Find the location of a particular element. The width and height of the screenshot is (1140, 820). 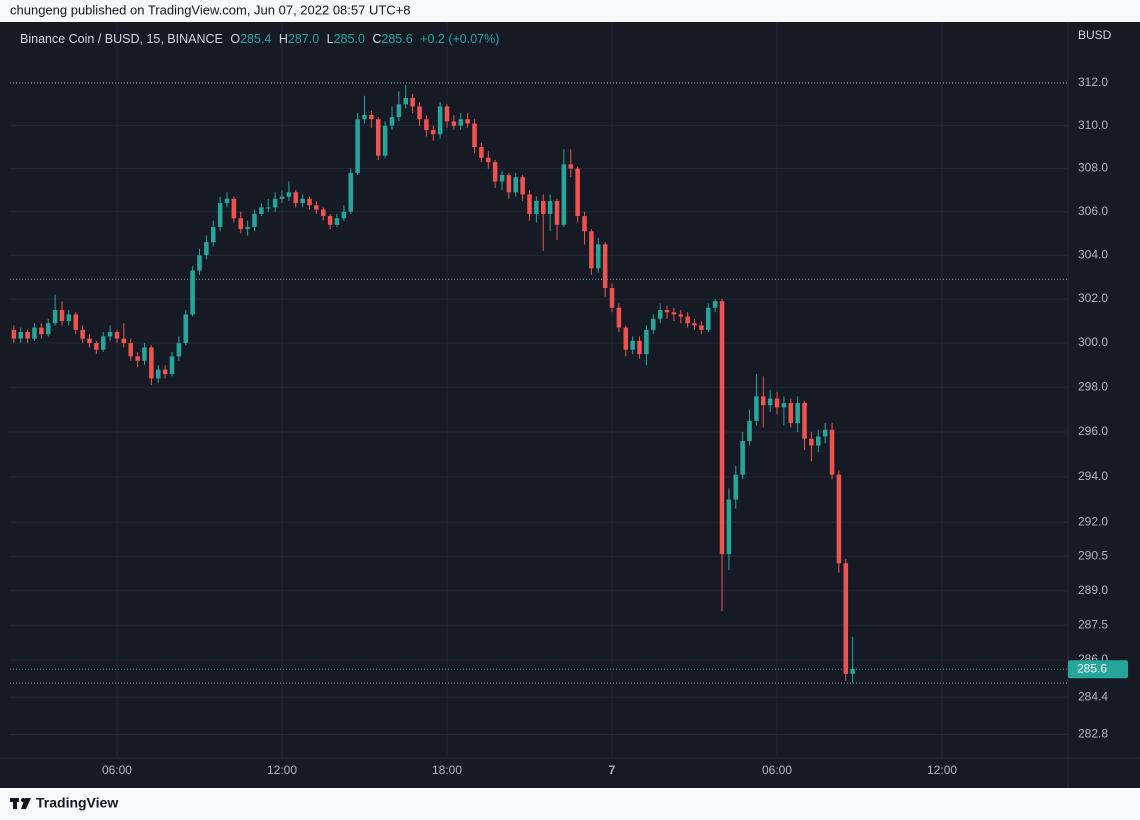

legend-value: 287.0 is located at coordinates (303, 39).